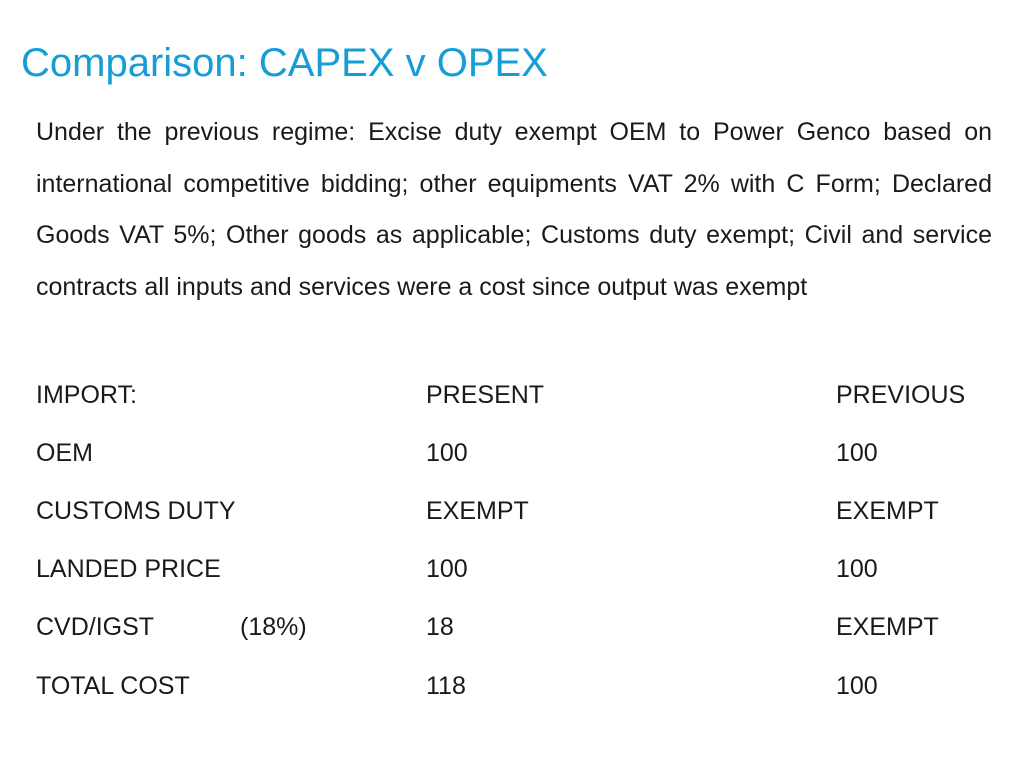 This screenshot has width=1024, height=768. What do you see at coordinates (477, 510) in the screenshot?
I see `row-present-customs-duty: EXEMPT` at bounding box center [477, 510].